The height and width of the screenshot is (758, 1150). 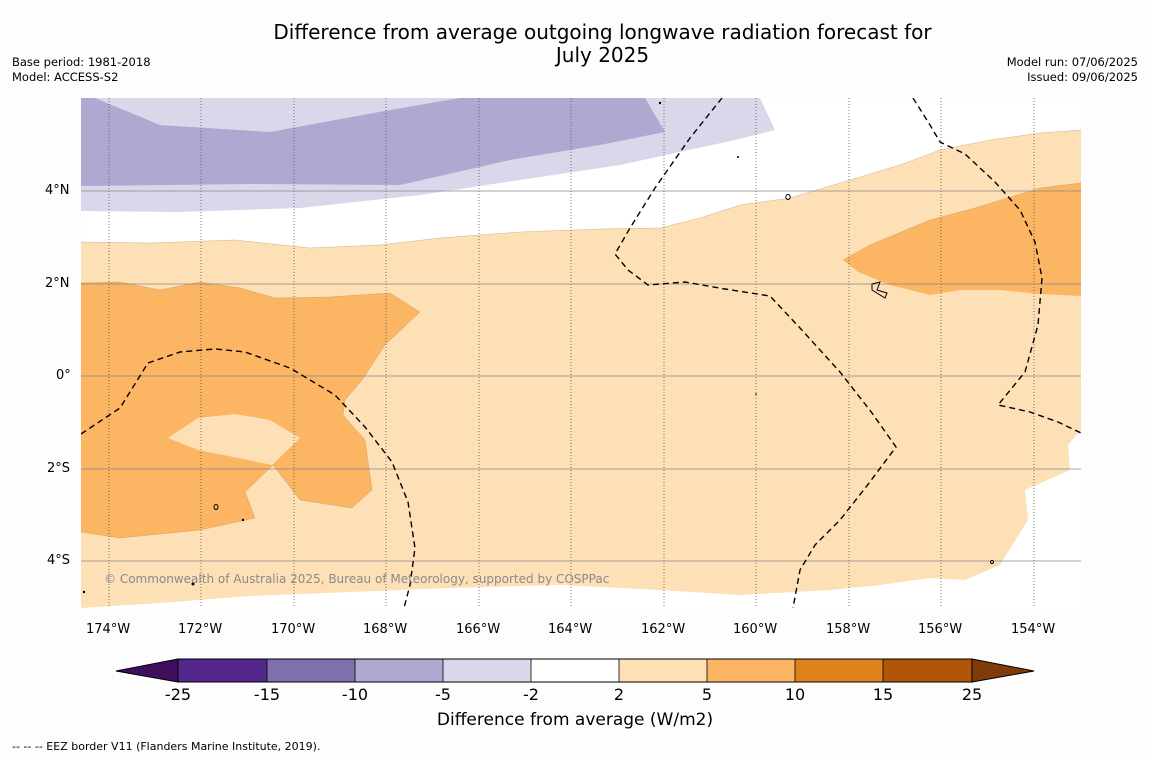 I want to click on colorbar-label: Difference from average (W/m2), so click(x=575, y=720).